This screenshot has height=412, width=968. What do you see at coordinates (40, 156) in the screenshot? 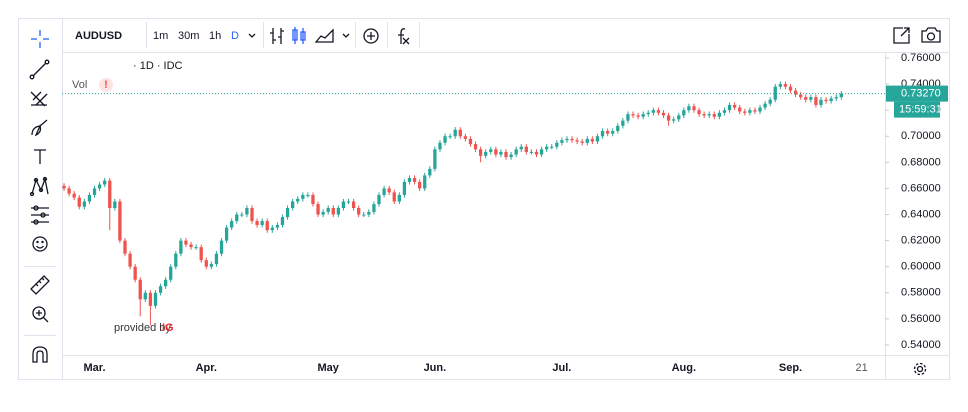
I see `text-tool` at bounding box center [40, 156].